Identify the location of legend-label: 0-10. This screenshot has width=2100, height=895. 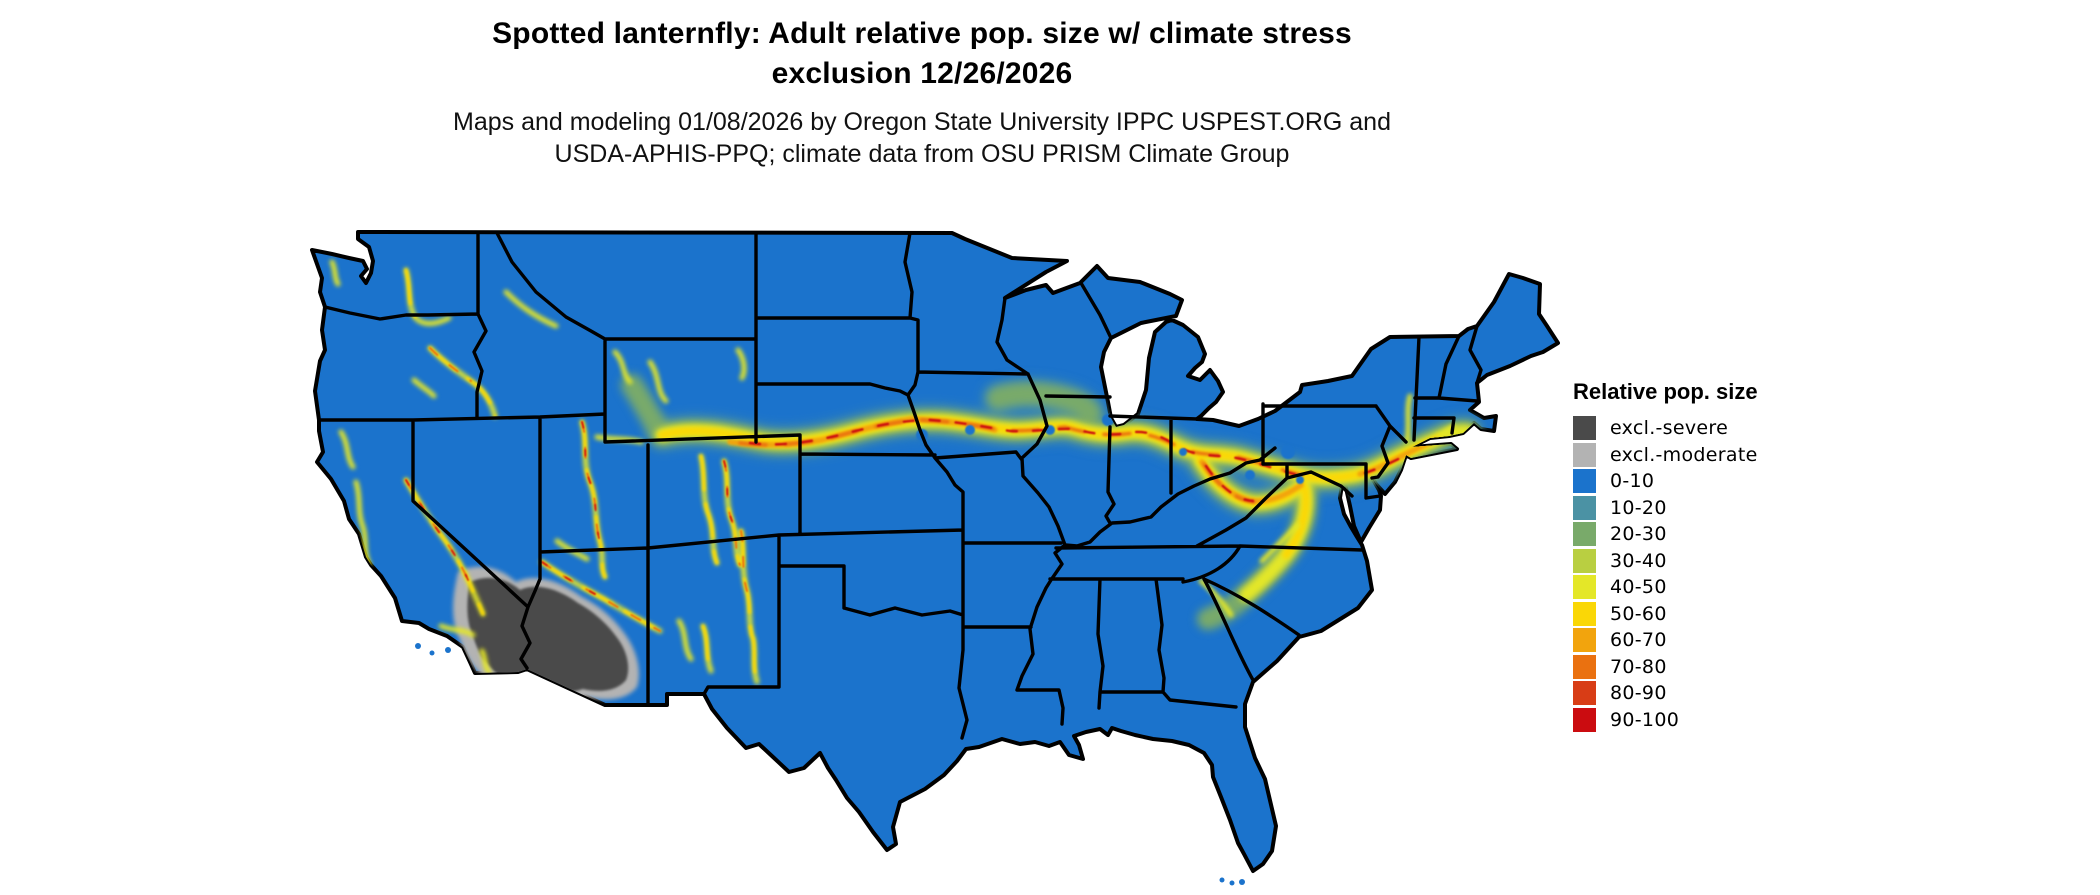
(1632, 481).